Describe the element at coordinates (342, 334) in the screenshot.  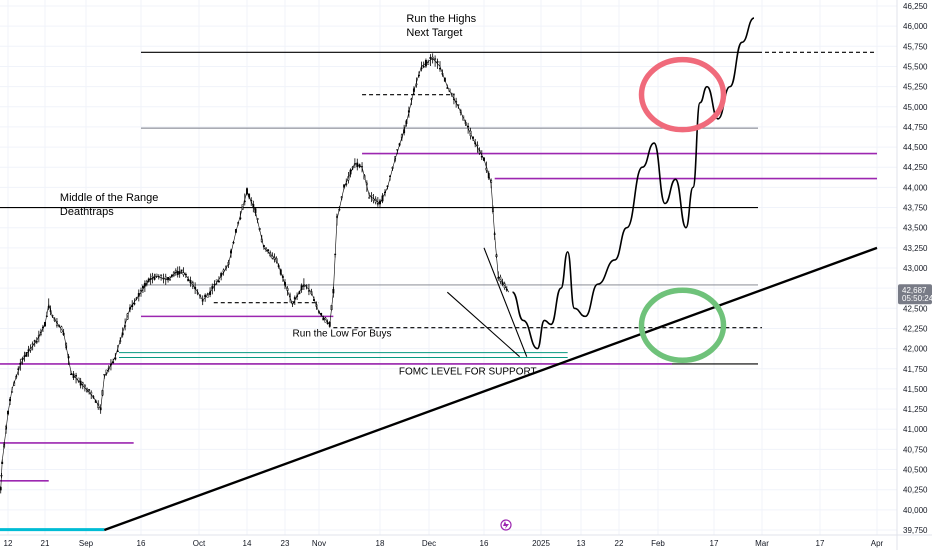
I see `annotation-label: Run the Low For Buys` at that location.